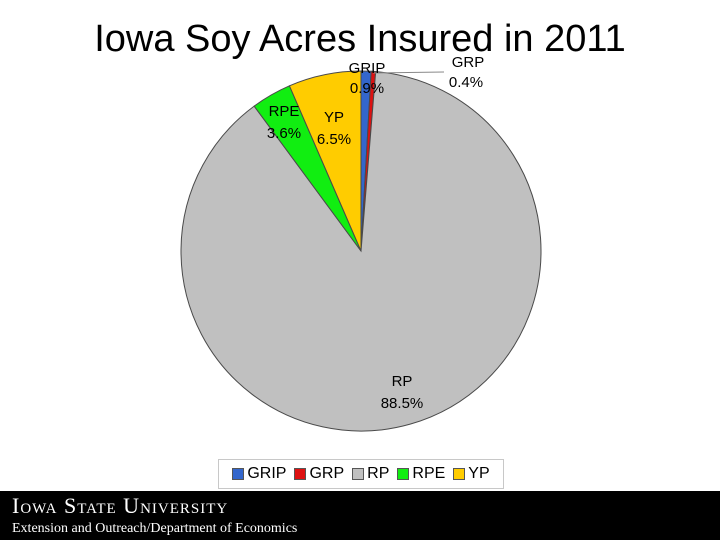 Image resolution: width=720 pixels, height=540 pixels. I want to click on legend-swatch-yp, so click(459, 474).